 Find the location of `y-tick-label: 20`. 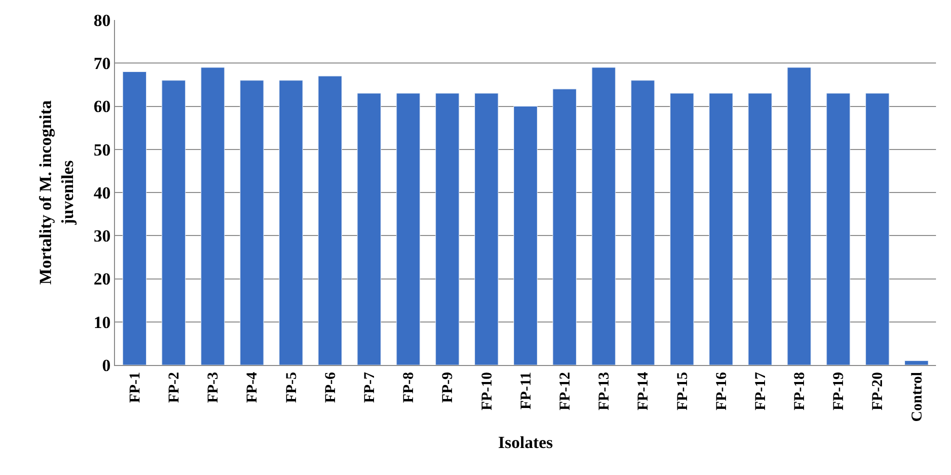

y-tick-label: 20 is located at coordinates (102, 279).